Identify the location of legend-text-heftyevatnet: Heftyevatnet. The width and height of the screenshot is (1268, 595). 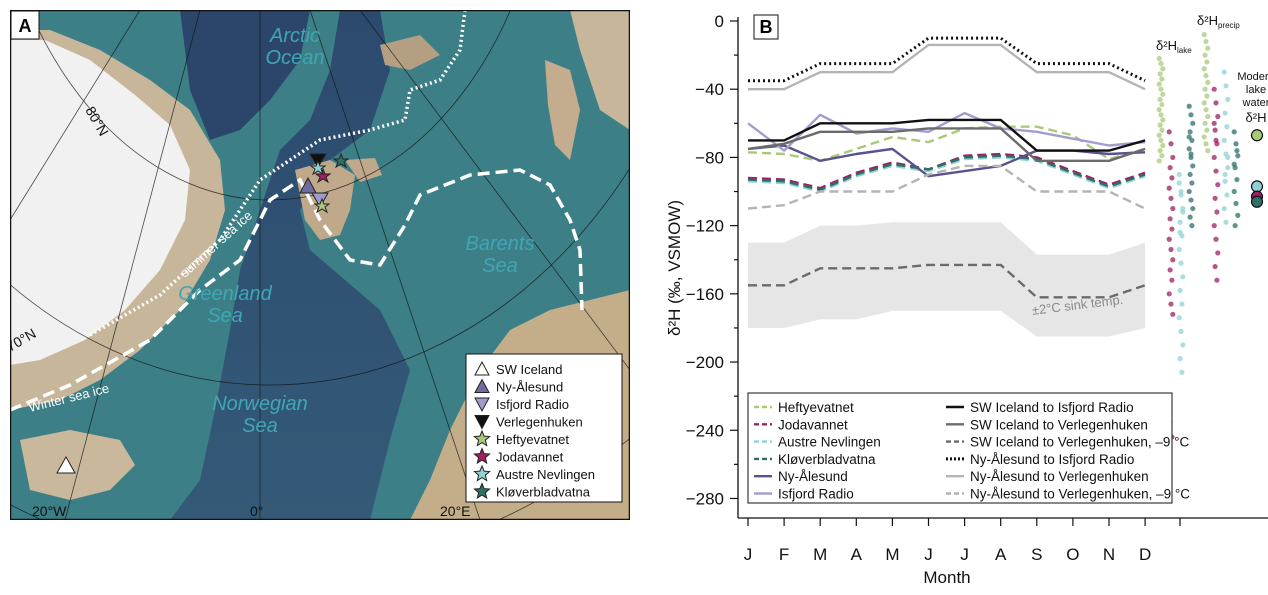
(816, 407).